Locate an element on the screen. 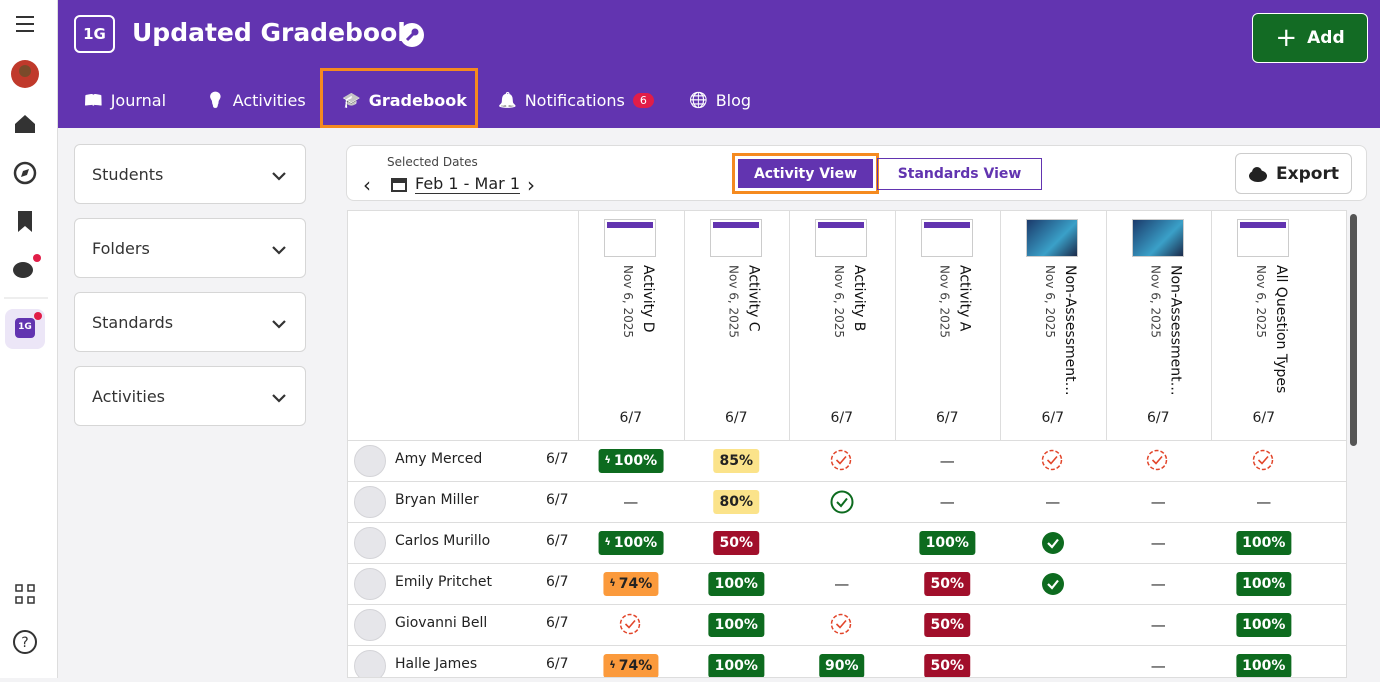 The height and width of the screenshot is (682, 1380). nav-label: Gradebook is located at coordinates (417, 100).